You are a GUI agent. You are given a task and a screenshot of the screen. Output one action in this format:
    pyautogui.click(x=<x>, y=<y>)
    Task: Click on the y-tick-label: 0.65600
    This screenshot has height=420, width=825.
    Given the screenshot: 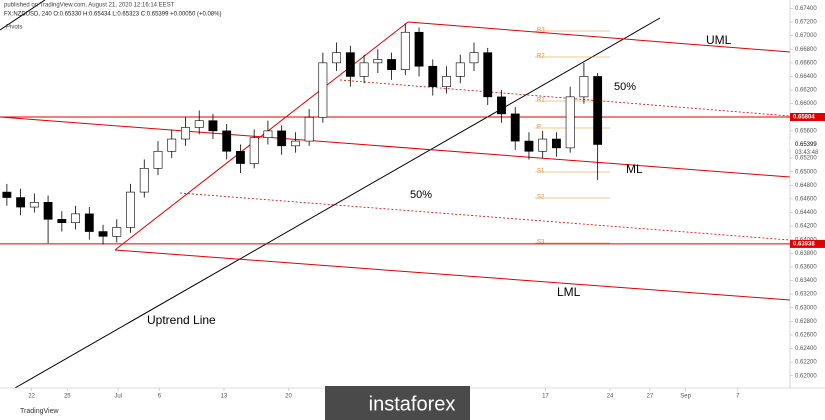 What is the action you would take?
    pyautogui.click(x=806, y=131)
    